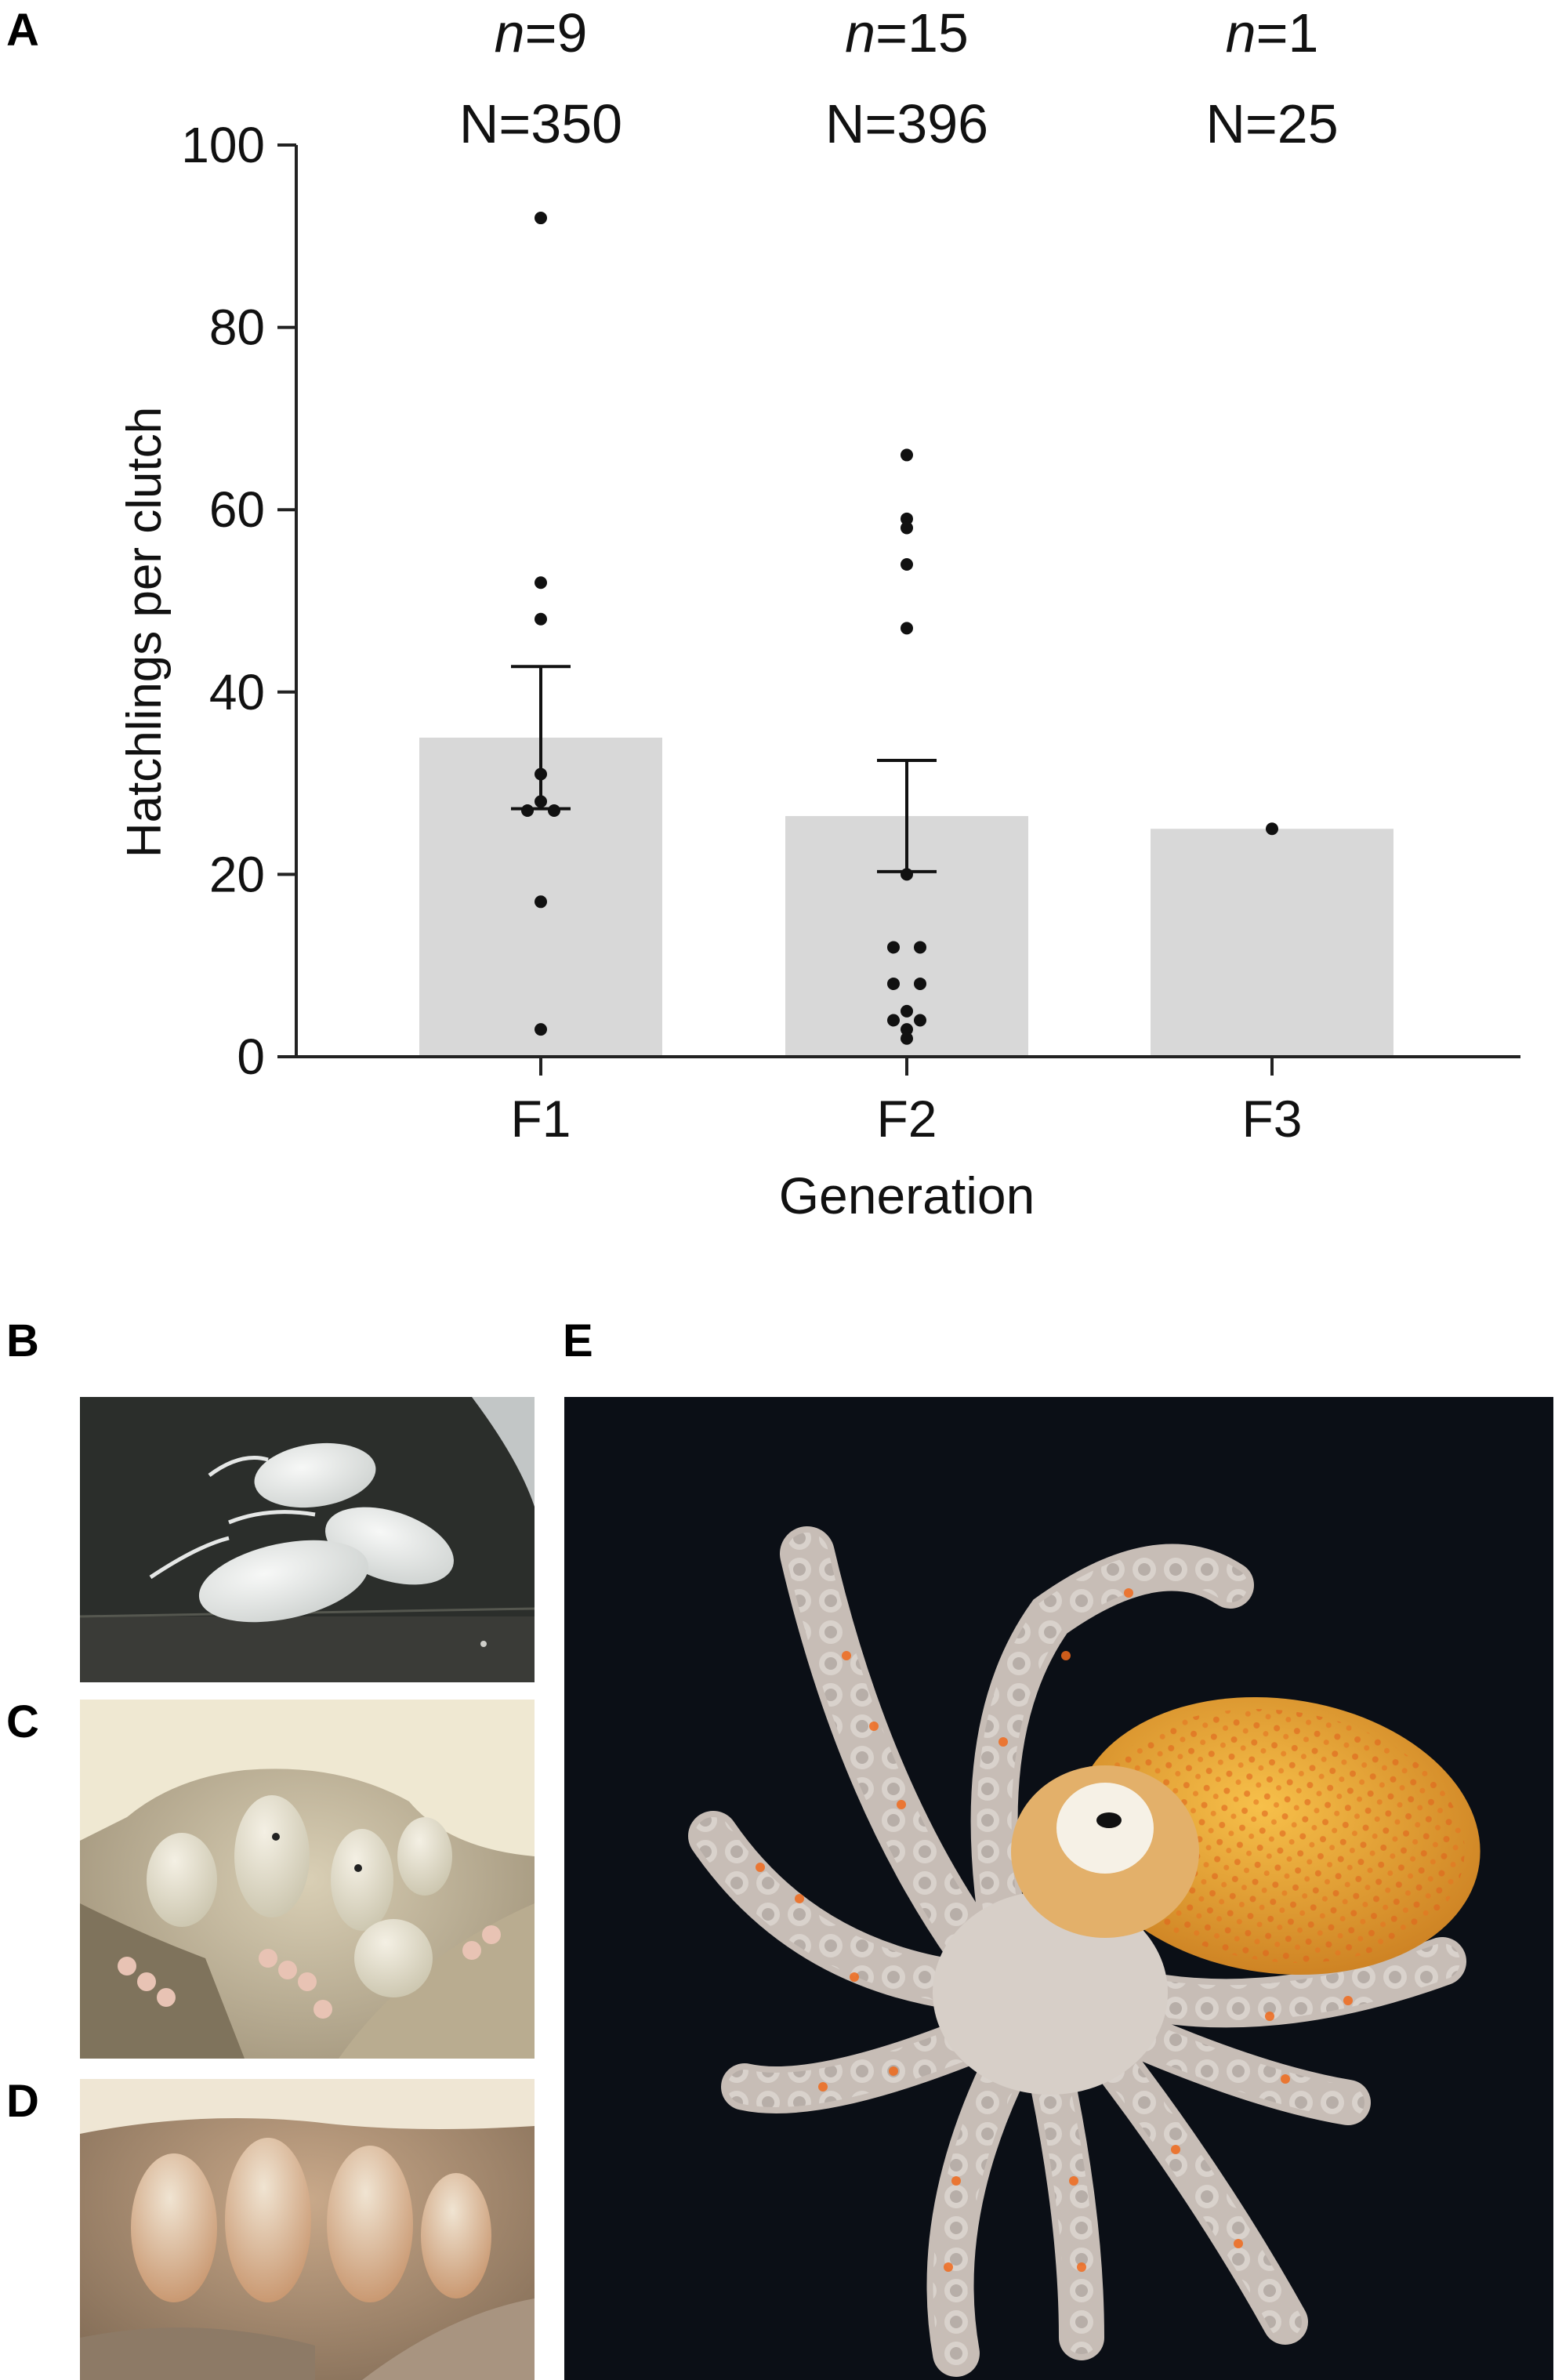  What do you see at coordinates (307, 1539) in the screenshot?
I see `photo-eggs-b` at bounding box center [307, 1539].